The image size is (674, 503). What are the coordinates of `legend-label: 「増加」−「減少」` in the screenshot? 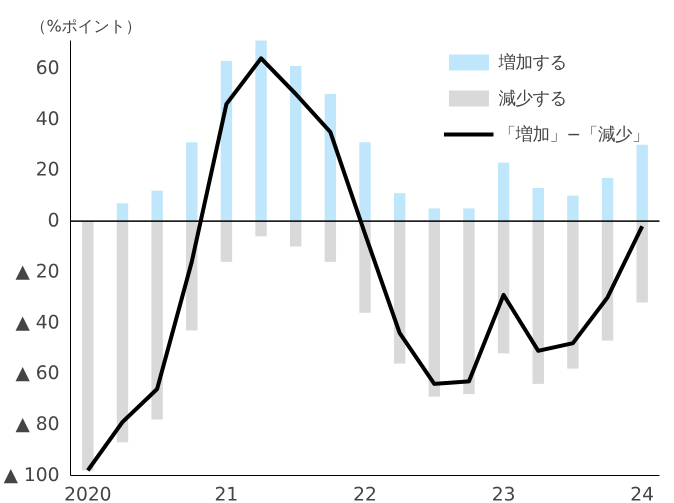 It's located at (573, 135).